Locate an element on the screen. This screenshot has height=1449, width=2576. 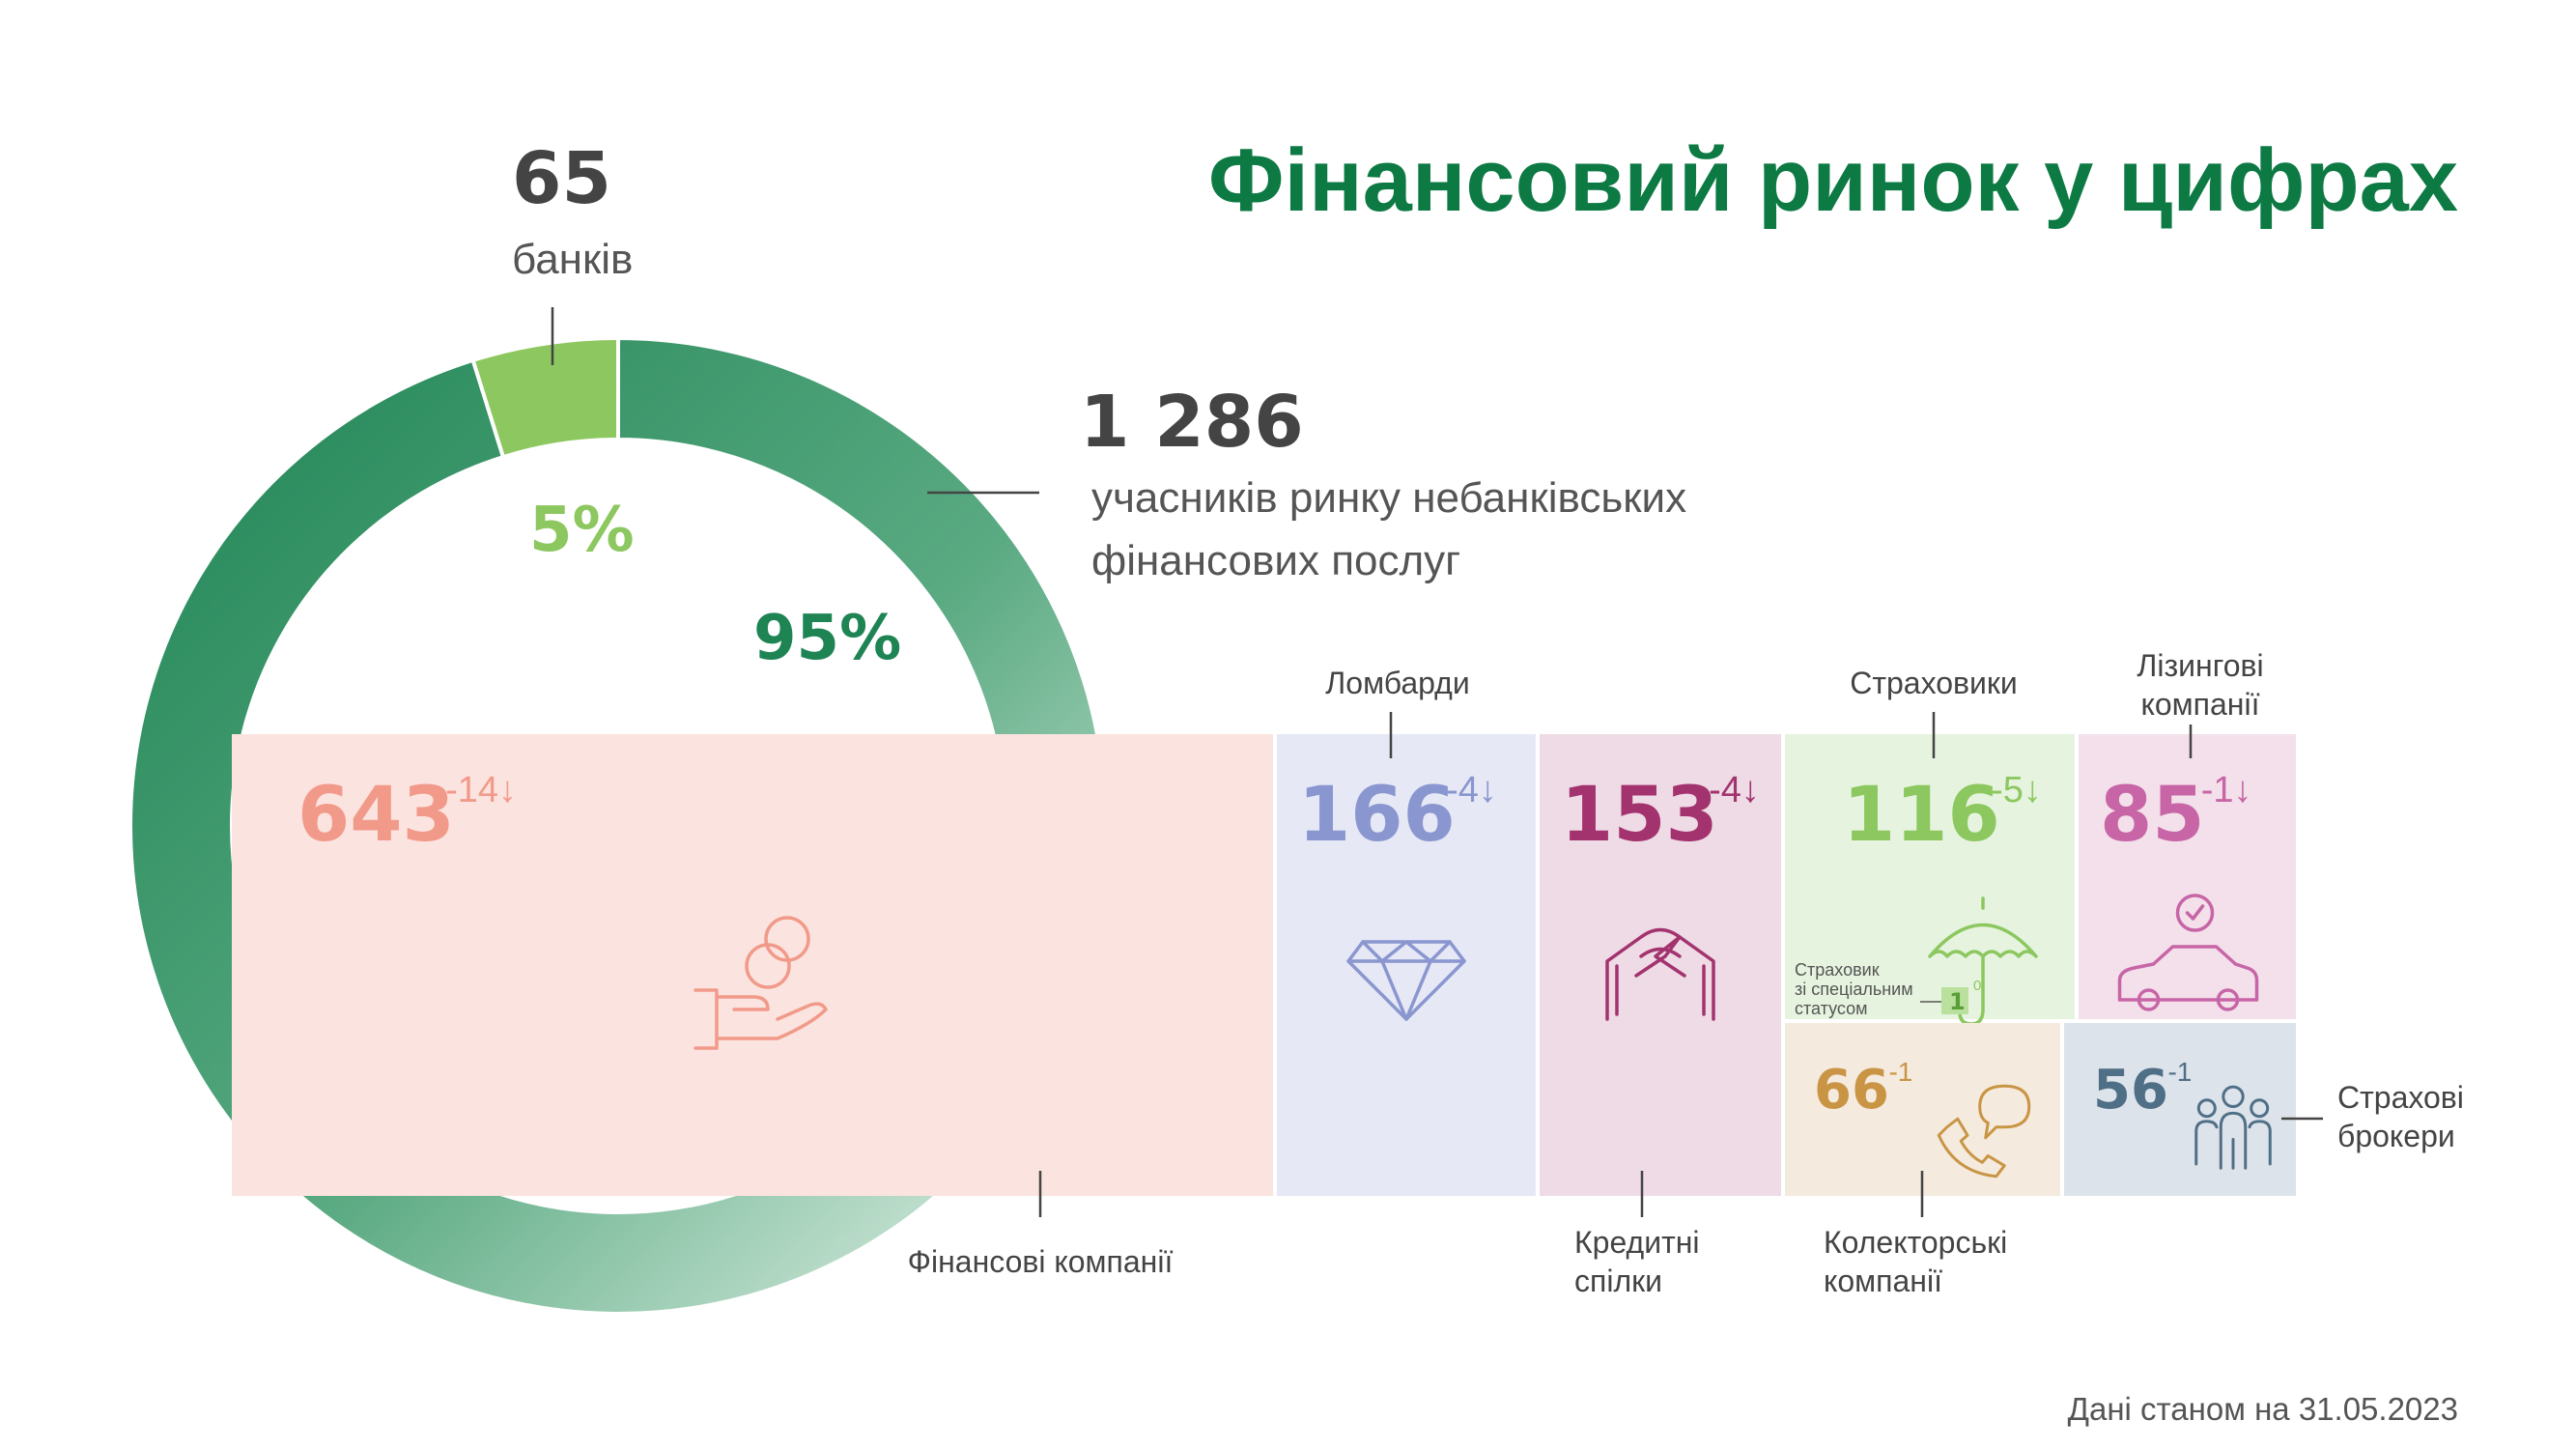
treemap-tile: 116-5↓ is located at coordinates (1930, 880).